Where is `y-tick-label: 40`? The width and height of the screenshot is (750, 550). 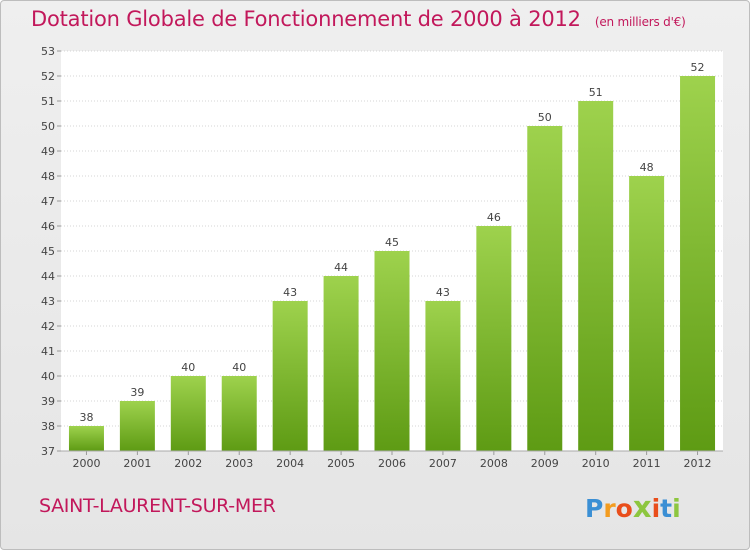 y-tick-label: 40 is located at coordinates (48, 376).